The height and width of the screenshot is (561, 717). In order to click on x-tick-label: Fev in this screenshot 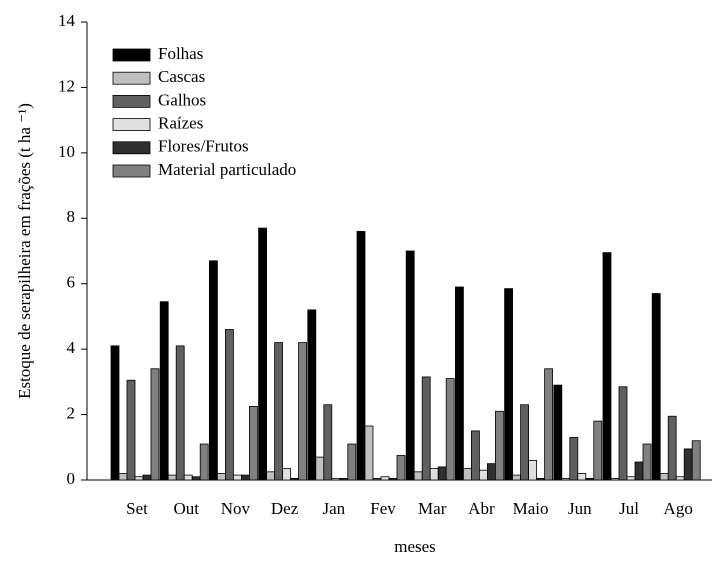, I will do `click(383, 508)`.